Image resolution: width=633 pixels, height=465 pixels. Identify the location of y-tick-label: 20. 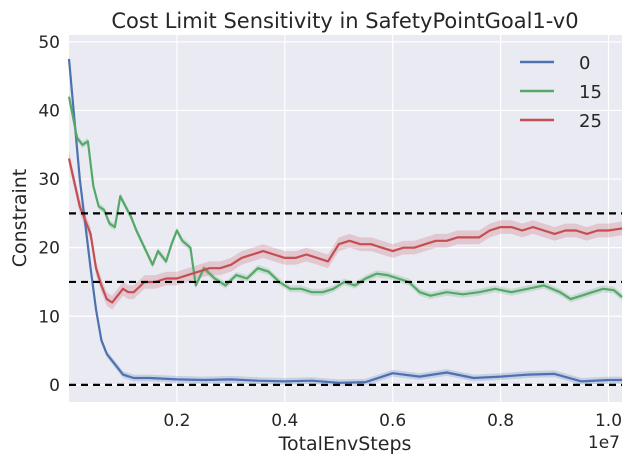
(49, 249).